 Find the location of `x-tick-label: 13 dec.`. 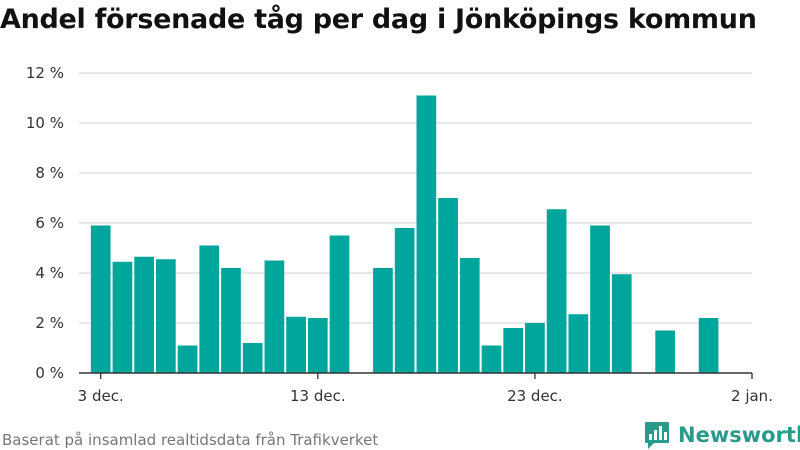

x-tick-label: 13 dec. is located at coordinates (318, 396).